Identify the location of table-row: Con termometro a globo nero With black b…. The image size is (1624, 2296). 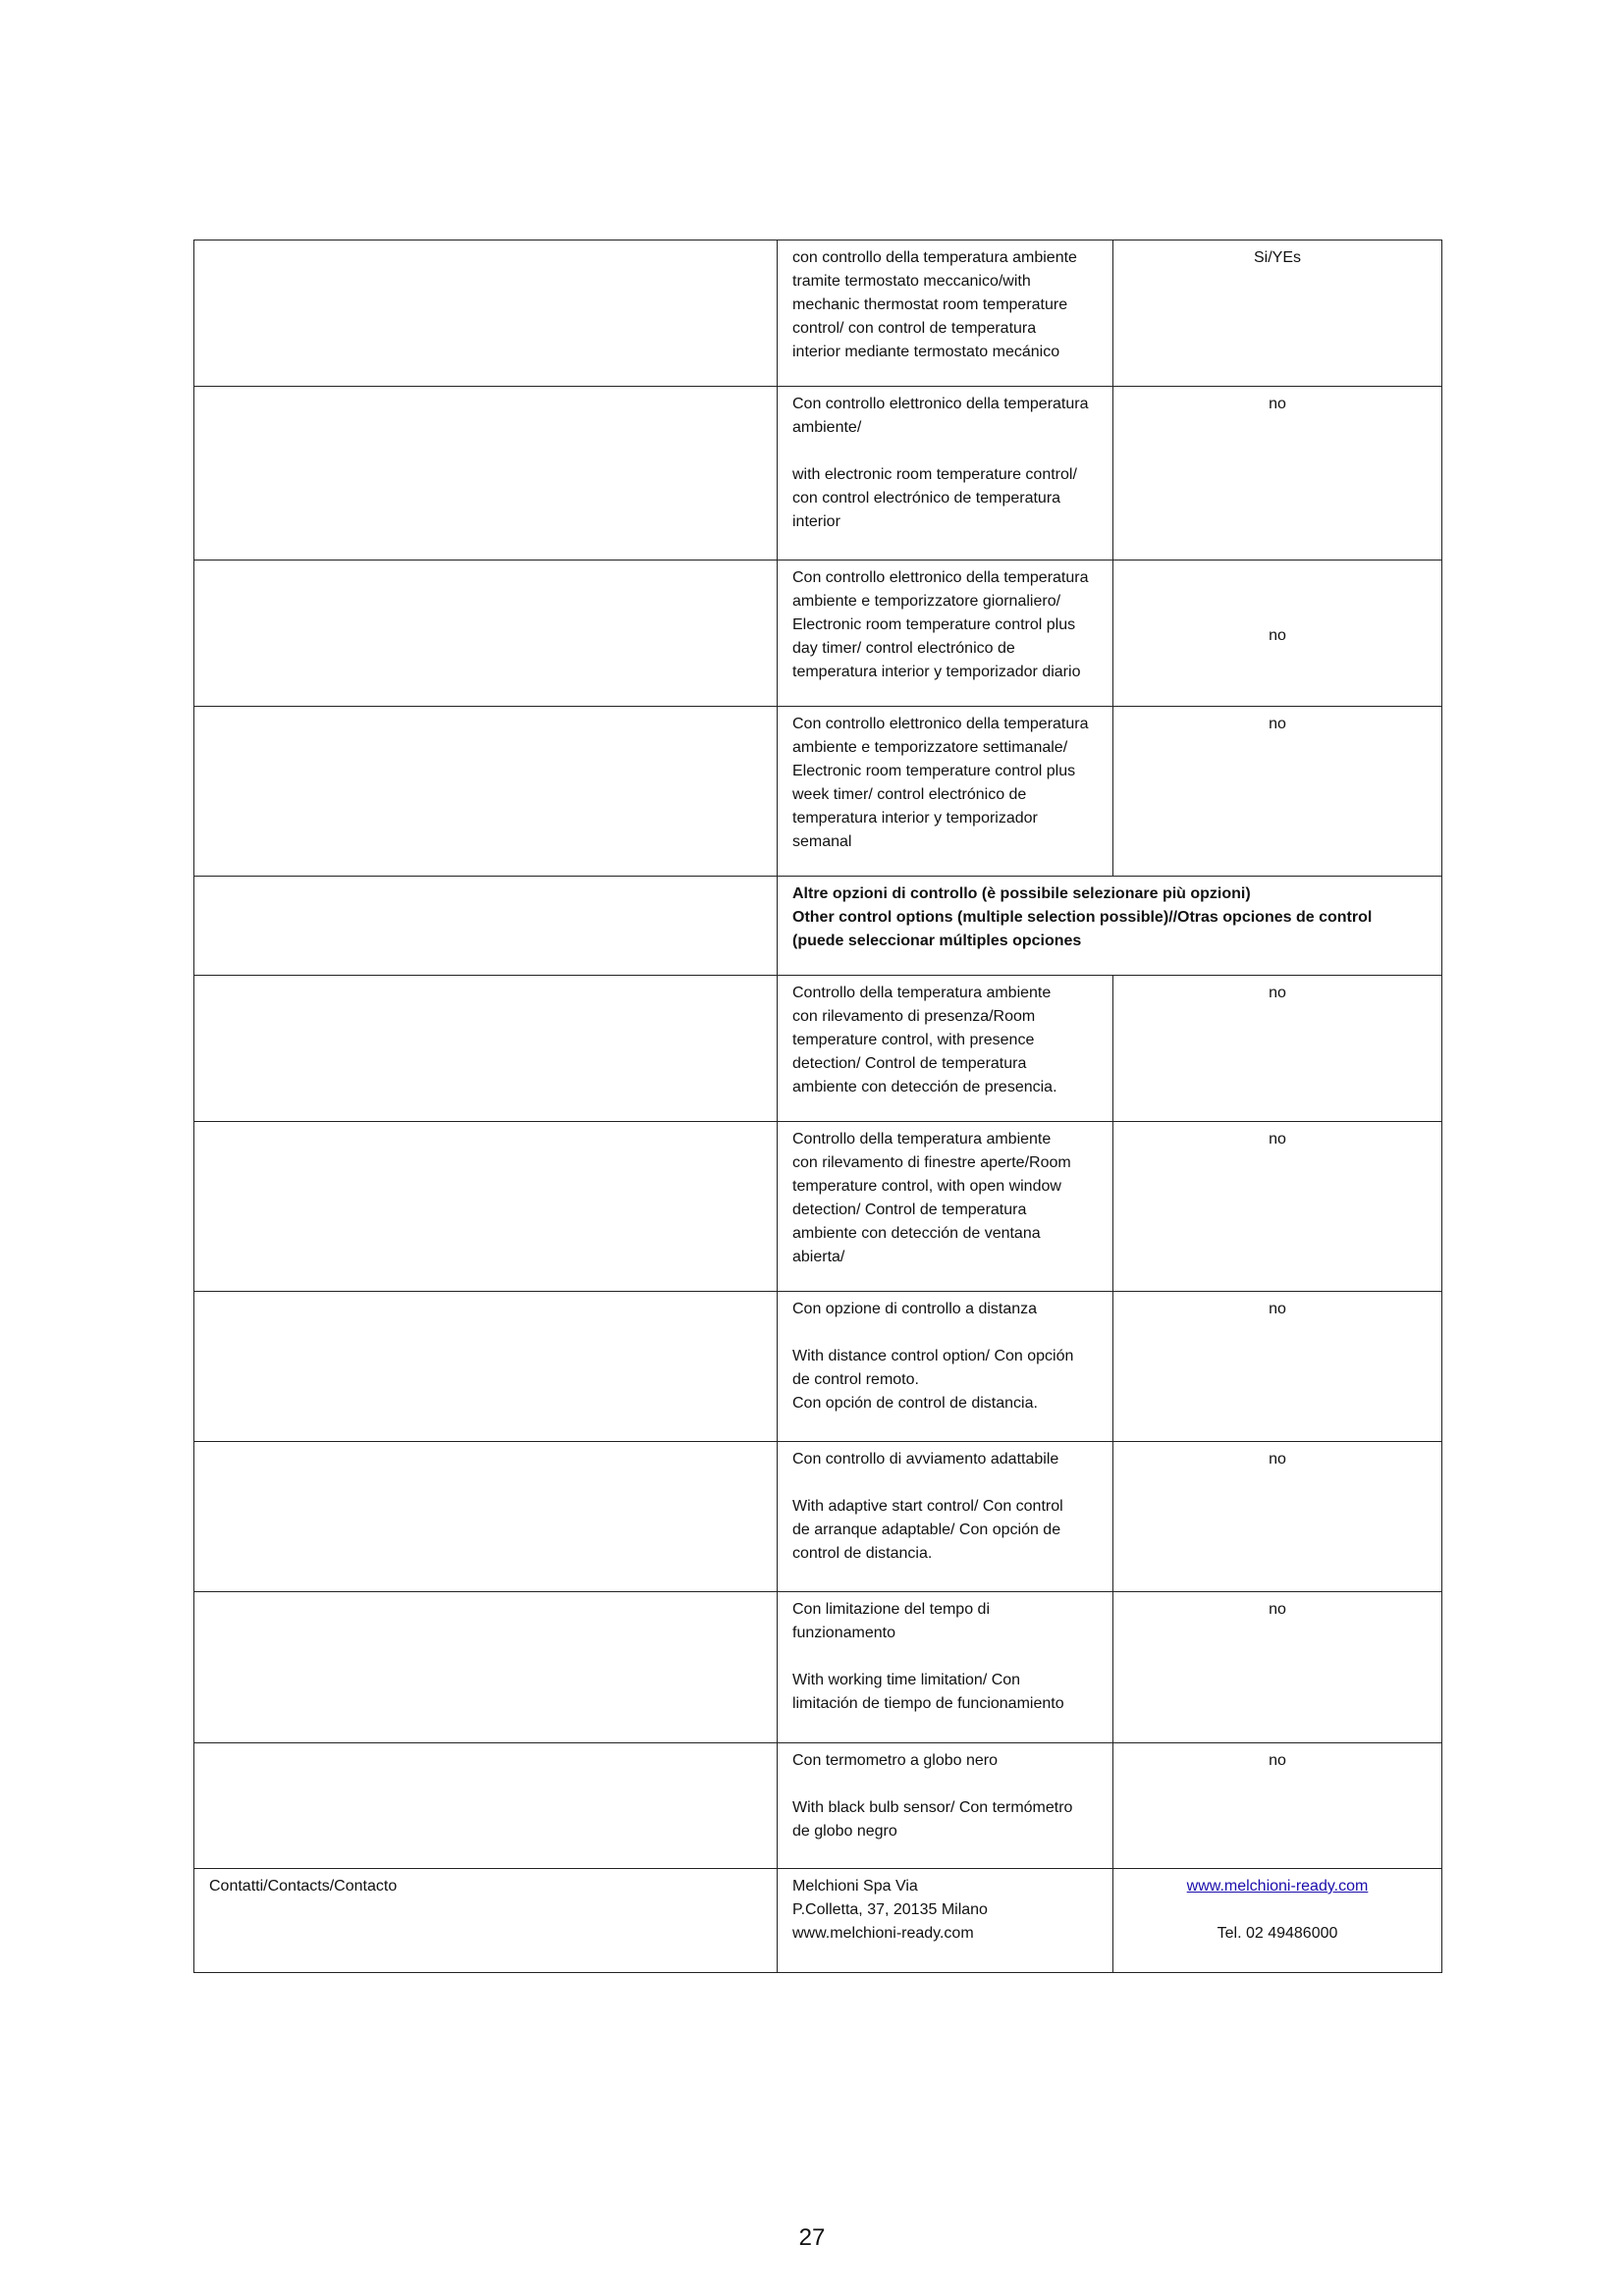
(817, 1806).